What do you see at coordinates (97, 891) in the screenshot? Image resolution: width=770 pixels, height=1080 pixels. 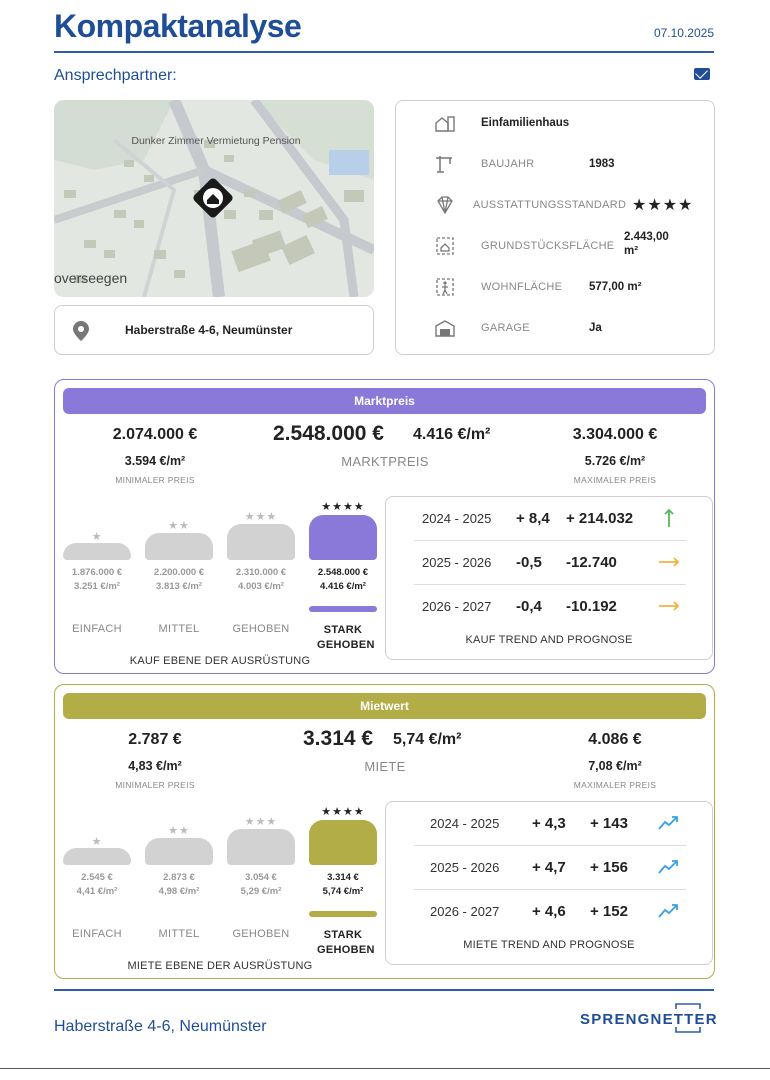 I see `level-per-m2: 4,41 €/m²` at bounding box center [97, 891].